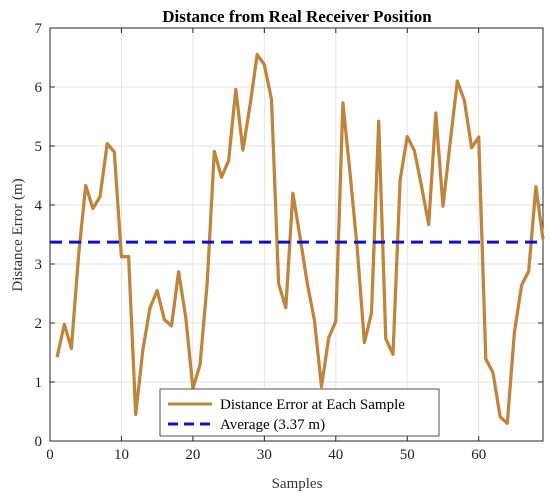 The width and height of the screenshot is (550, 498). I want to click on y-tick-label: 2, so click(39, 324).